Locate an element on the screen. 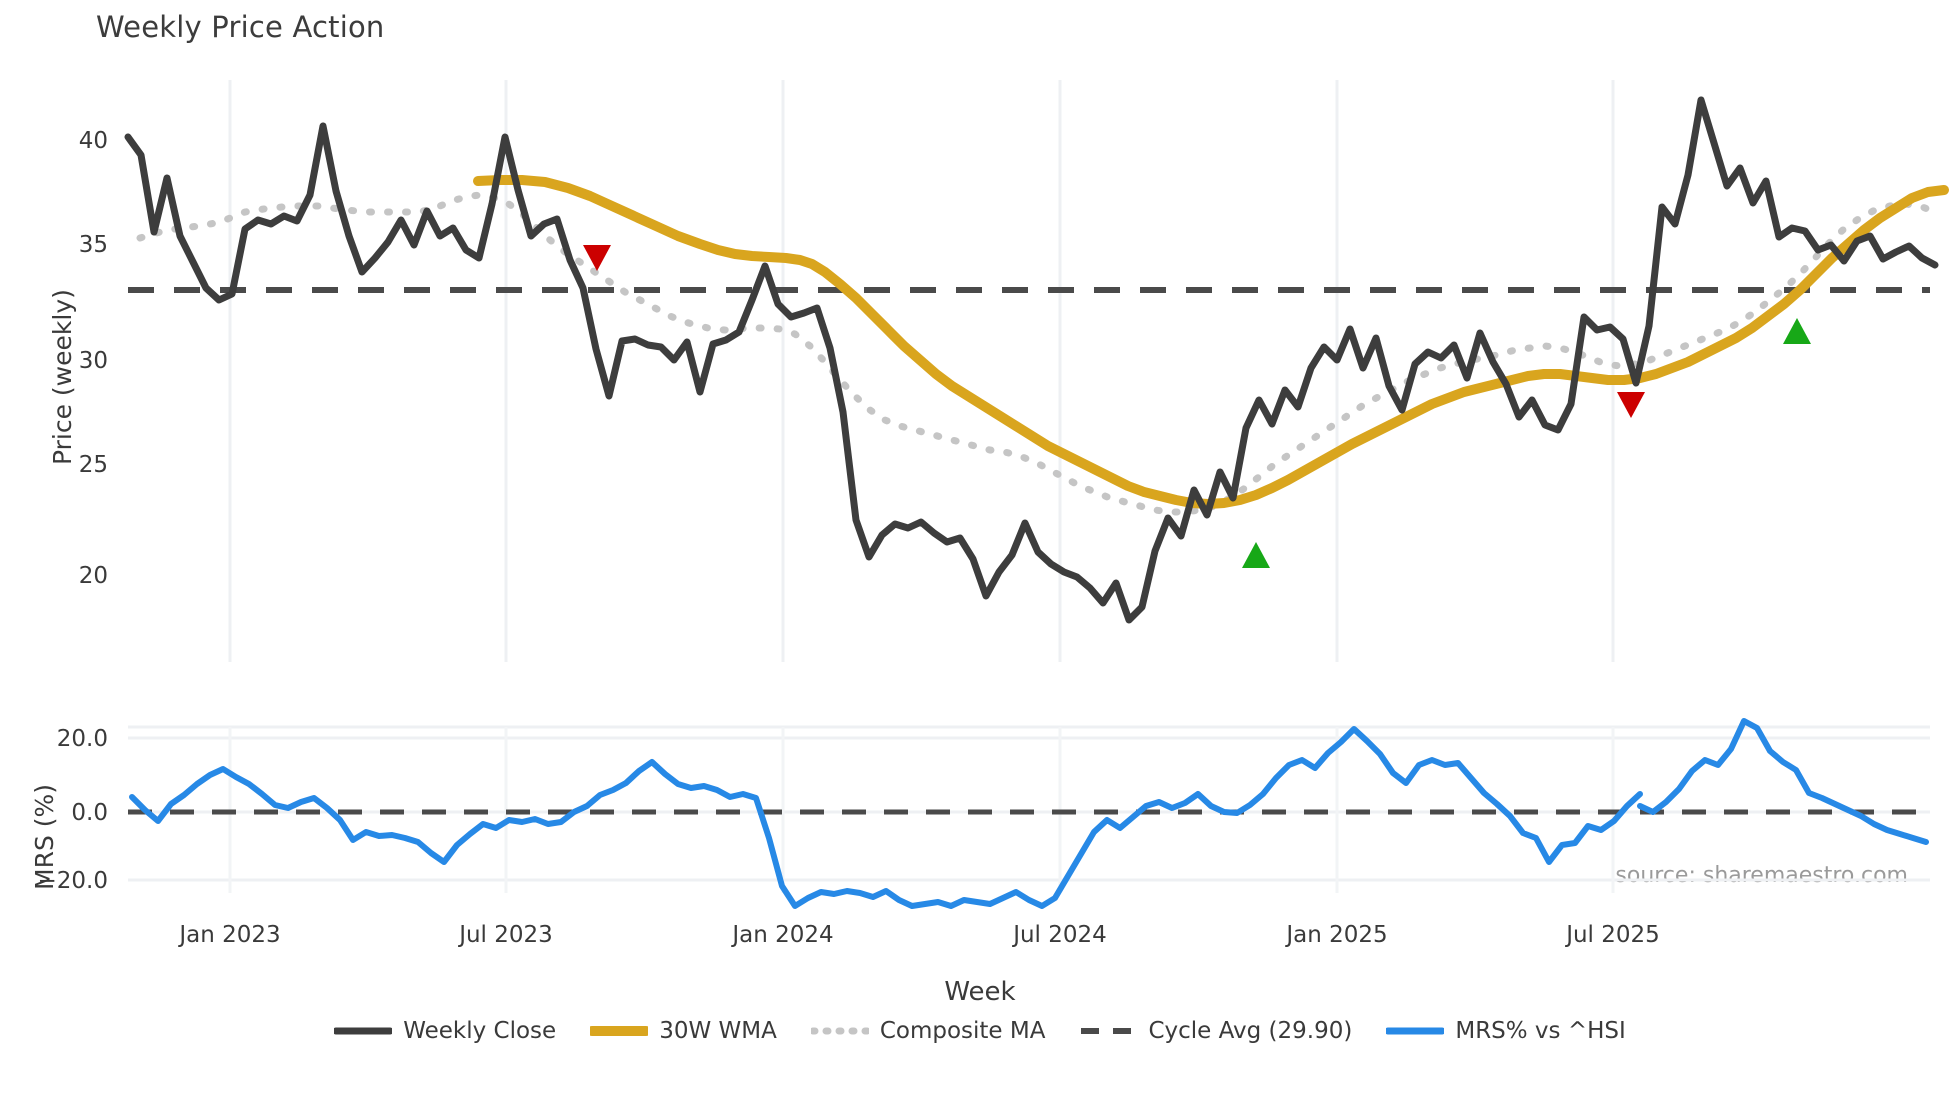 Image resolution: width=1960 pixels, height=1102 pixels. series-mrs-vs-hsi is located at coordinates (886, 817).